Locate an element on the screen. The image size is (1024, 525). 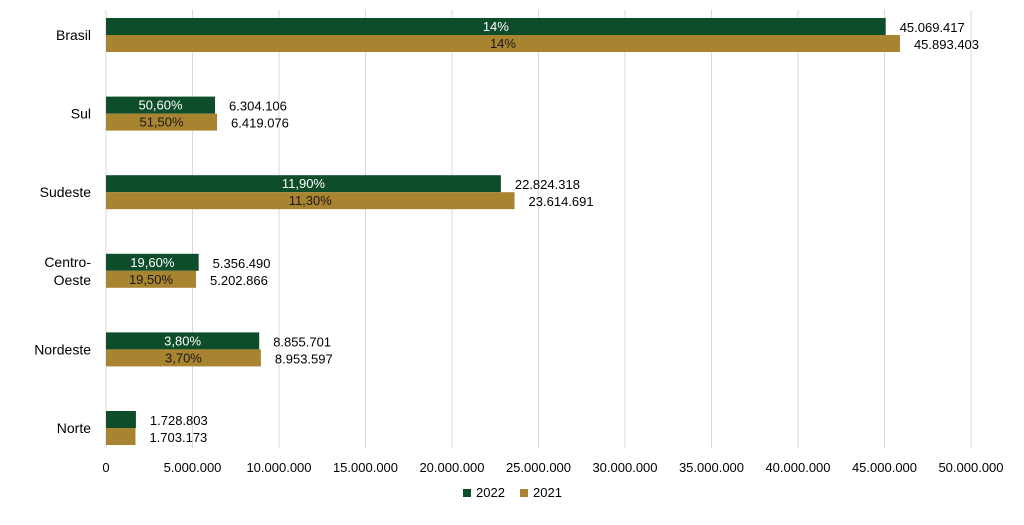
bar-percent-label: 3,80% is located at coordinates (182, 340).